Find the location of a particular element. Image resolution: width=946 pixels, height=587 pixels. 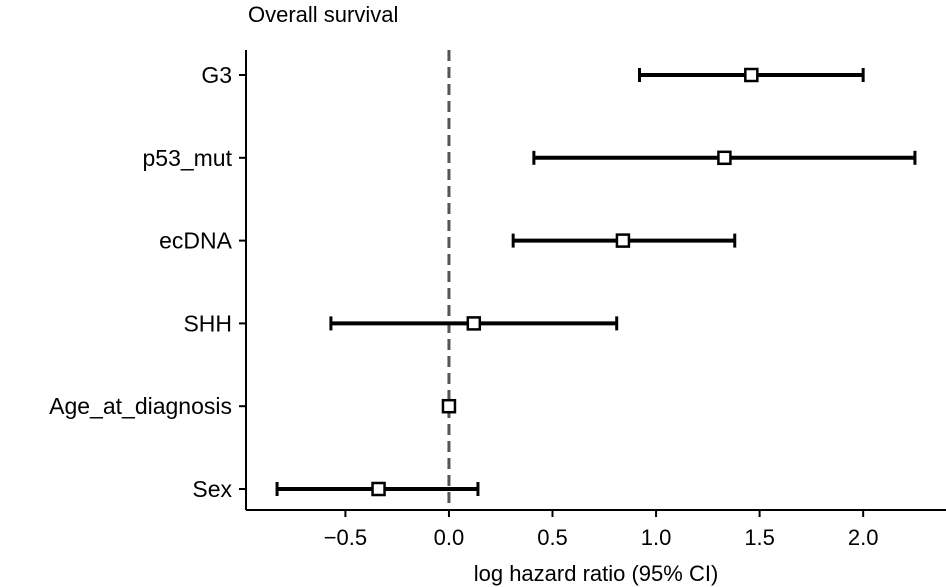

y-tick-label: p53_mut is located at coordinates (187, 158).